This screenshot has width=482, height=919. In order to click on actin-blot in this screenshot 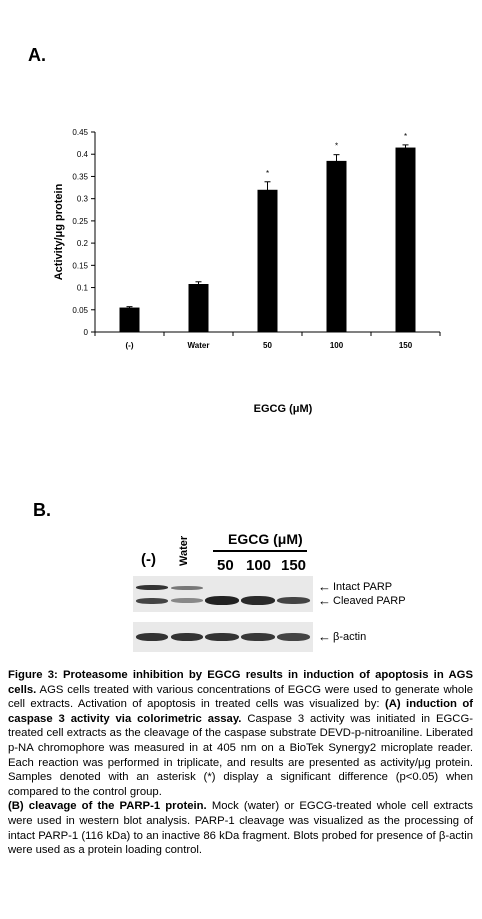, I will do `click(223, 637)`.